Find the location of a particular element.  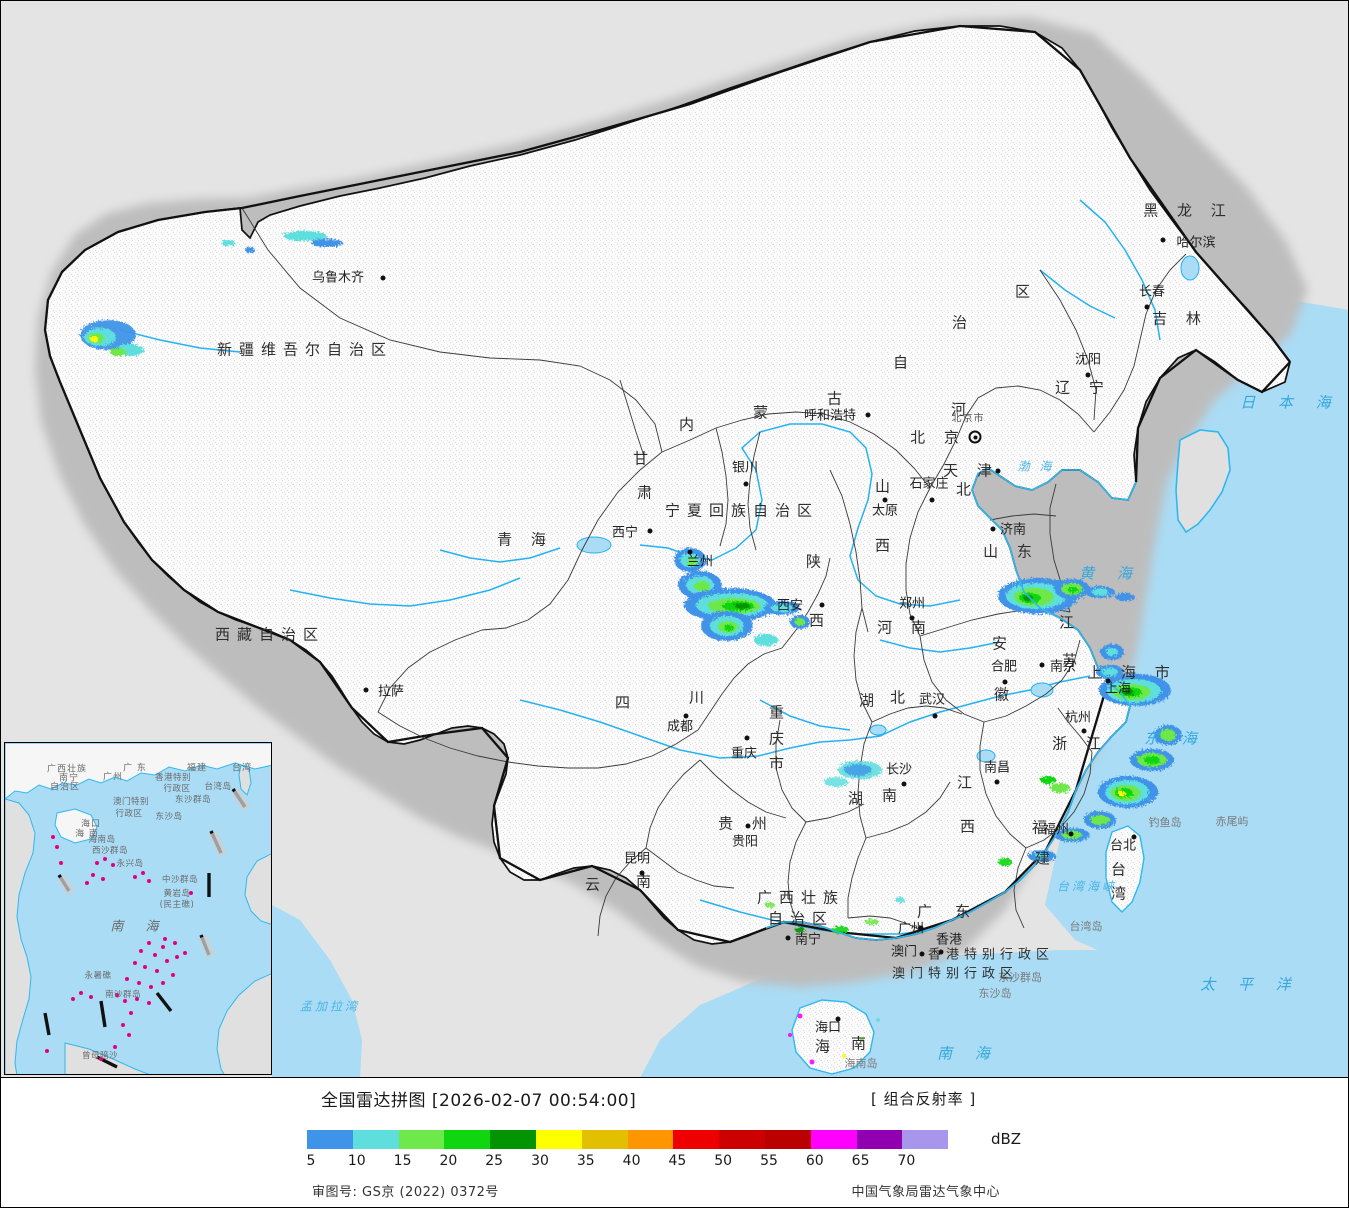

city-dot-guangzhou is located at coordinates (921, 928).